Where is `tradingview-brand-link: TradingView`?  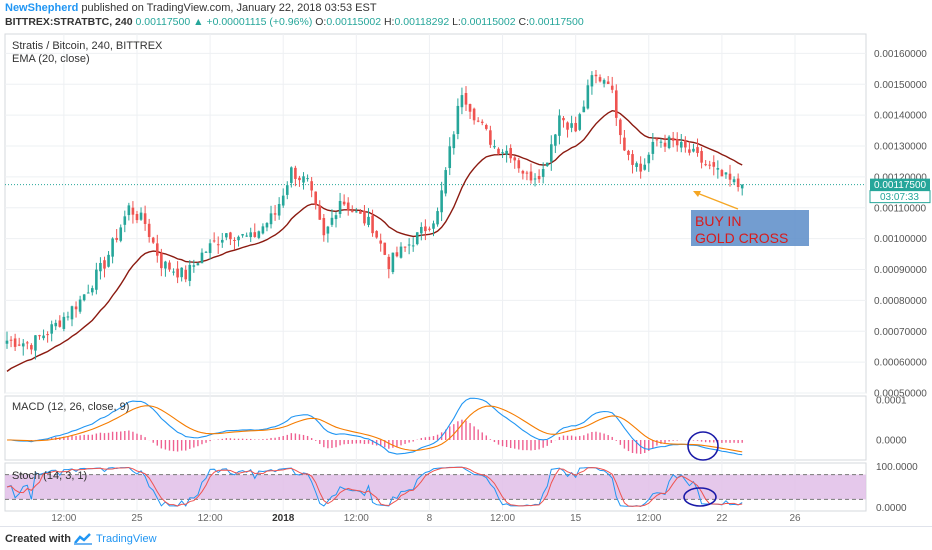 tradingview-brand-link: TradingView is located at coordinates (126, 539).